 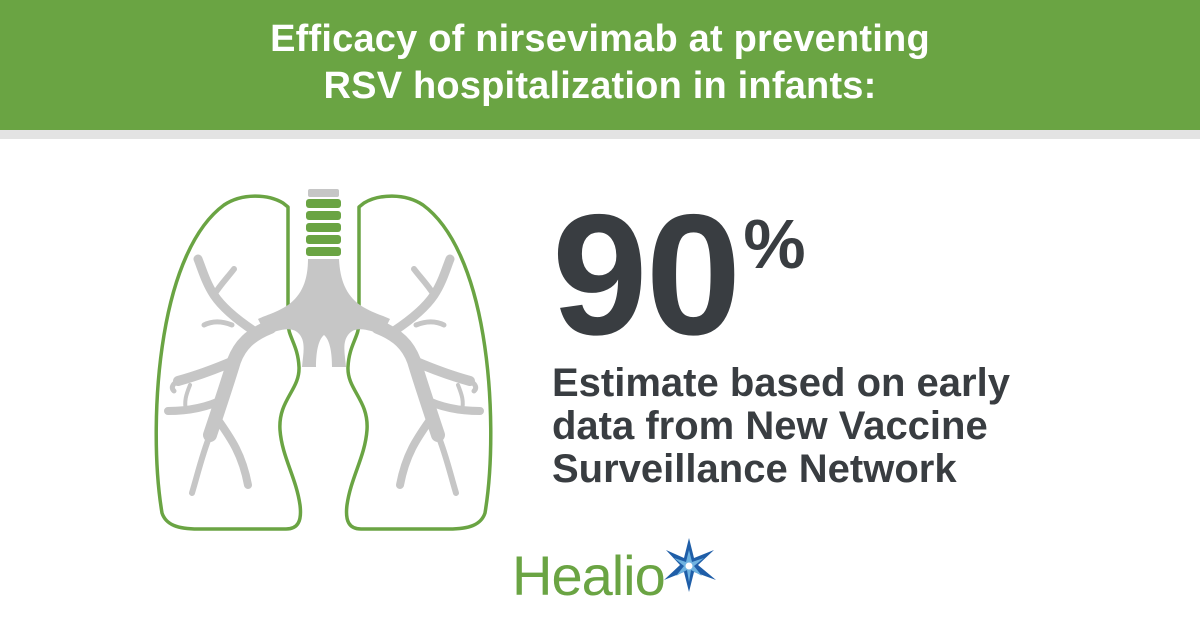 I want to click on caption-line-2: data from New Vaccine, so click(x=770, y=426).